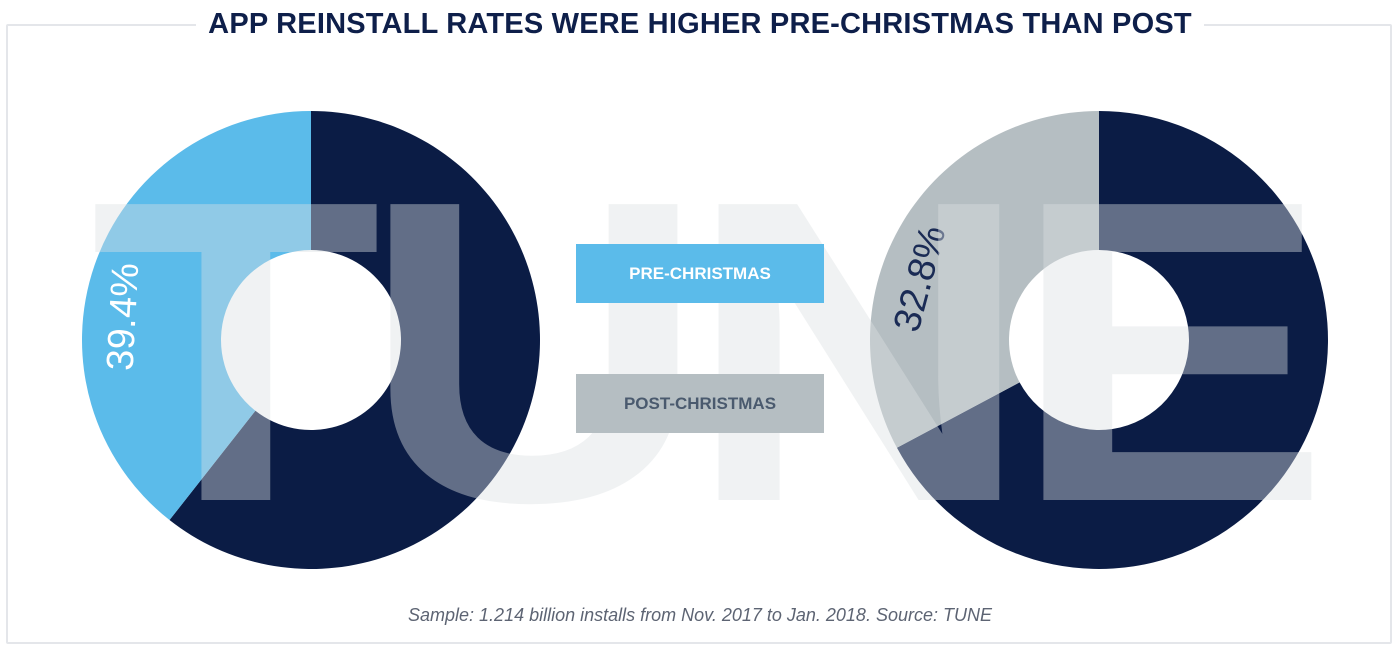 Image resolution: width=1400 pixels, height=651 pixels. I want to click on donut-pre-data-label: 39.4%, so click(124, 317).